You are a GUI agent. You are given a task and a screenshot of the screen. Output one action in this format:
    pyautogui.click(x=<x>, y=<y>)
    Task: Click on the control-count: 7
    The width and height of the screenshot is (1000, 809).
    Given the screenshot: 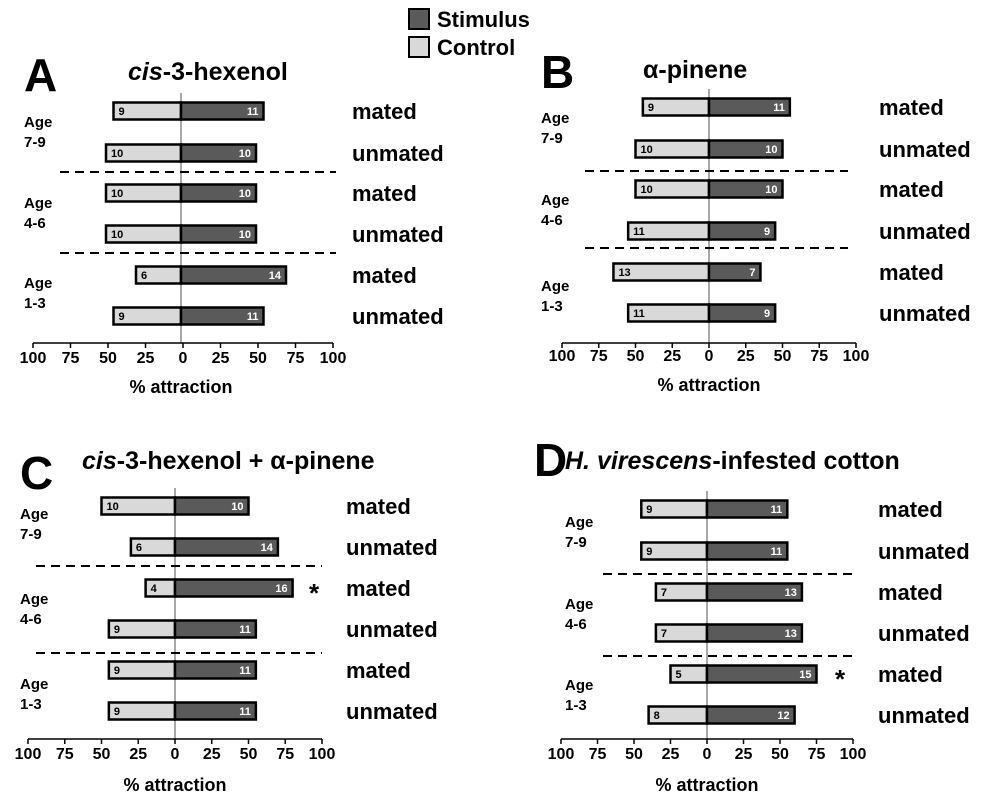 What is the action you would take?
    pyautogui.click(x=664, y=634)
    